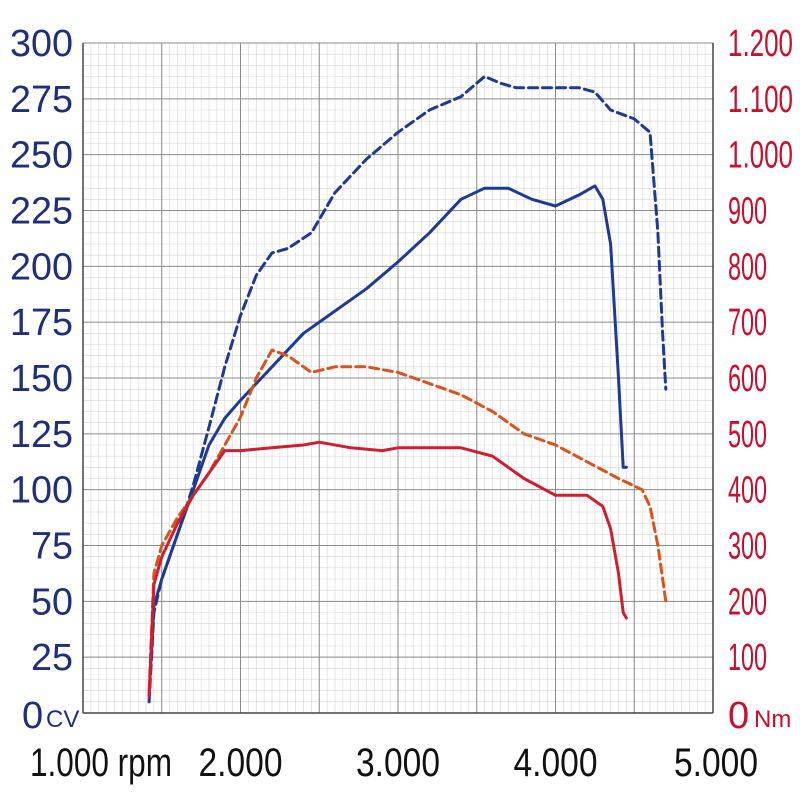 This screenshot has width=800, height=800. I want to click on x-tick-label: 3.000, so click(398, 763).